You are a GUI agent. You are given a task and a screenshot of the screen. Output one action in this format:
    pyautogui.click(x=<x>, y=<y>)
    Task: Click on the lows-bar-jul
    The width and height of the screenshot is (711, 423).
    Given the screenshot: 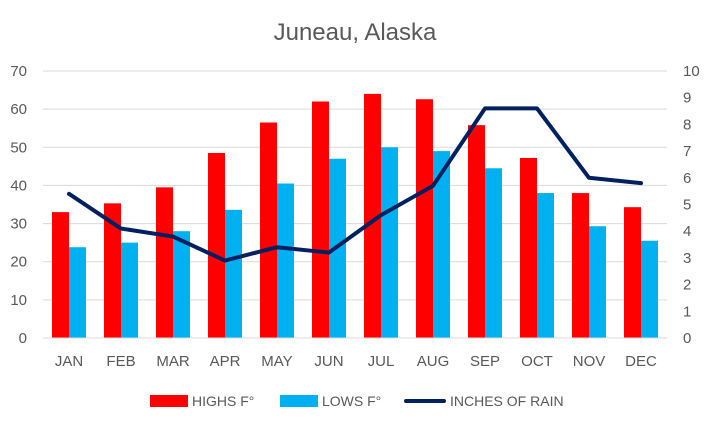 What is the action you would take?
    pyautogui.click(x=389, y=242)
    